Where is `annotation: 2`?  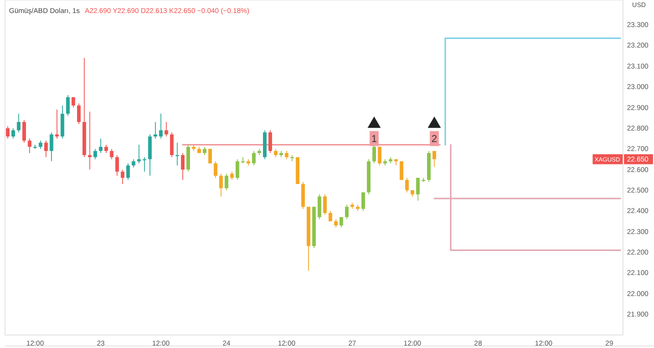
annotation: 2 is located at coordinates (435, 140).